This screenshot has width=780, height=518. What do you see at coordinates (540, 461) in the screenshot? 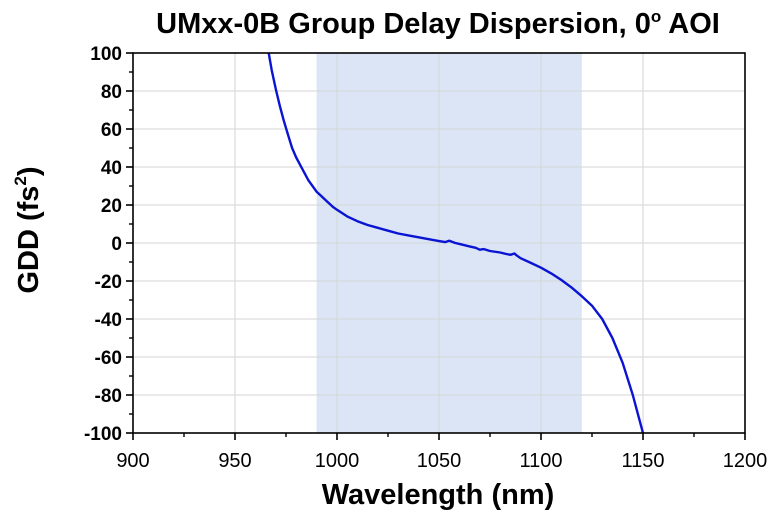
I see `x-tick-label: 1100` at bounding box center [540, 461].